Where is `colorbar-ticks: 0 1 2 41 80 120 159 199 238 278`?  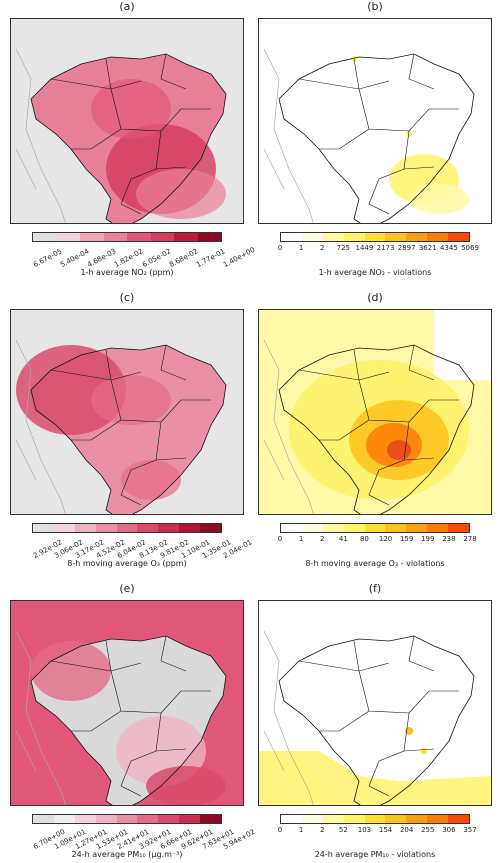 colorbar-ticks: 0 1 2 41 80 120 159 199 238 278 is located at coordinates (377, 547).